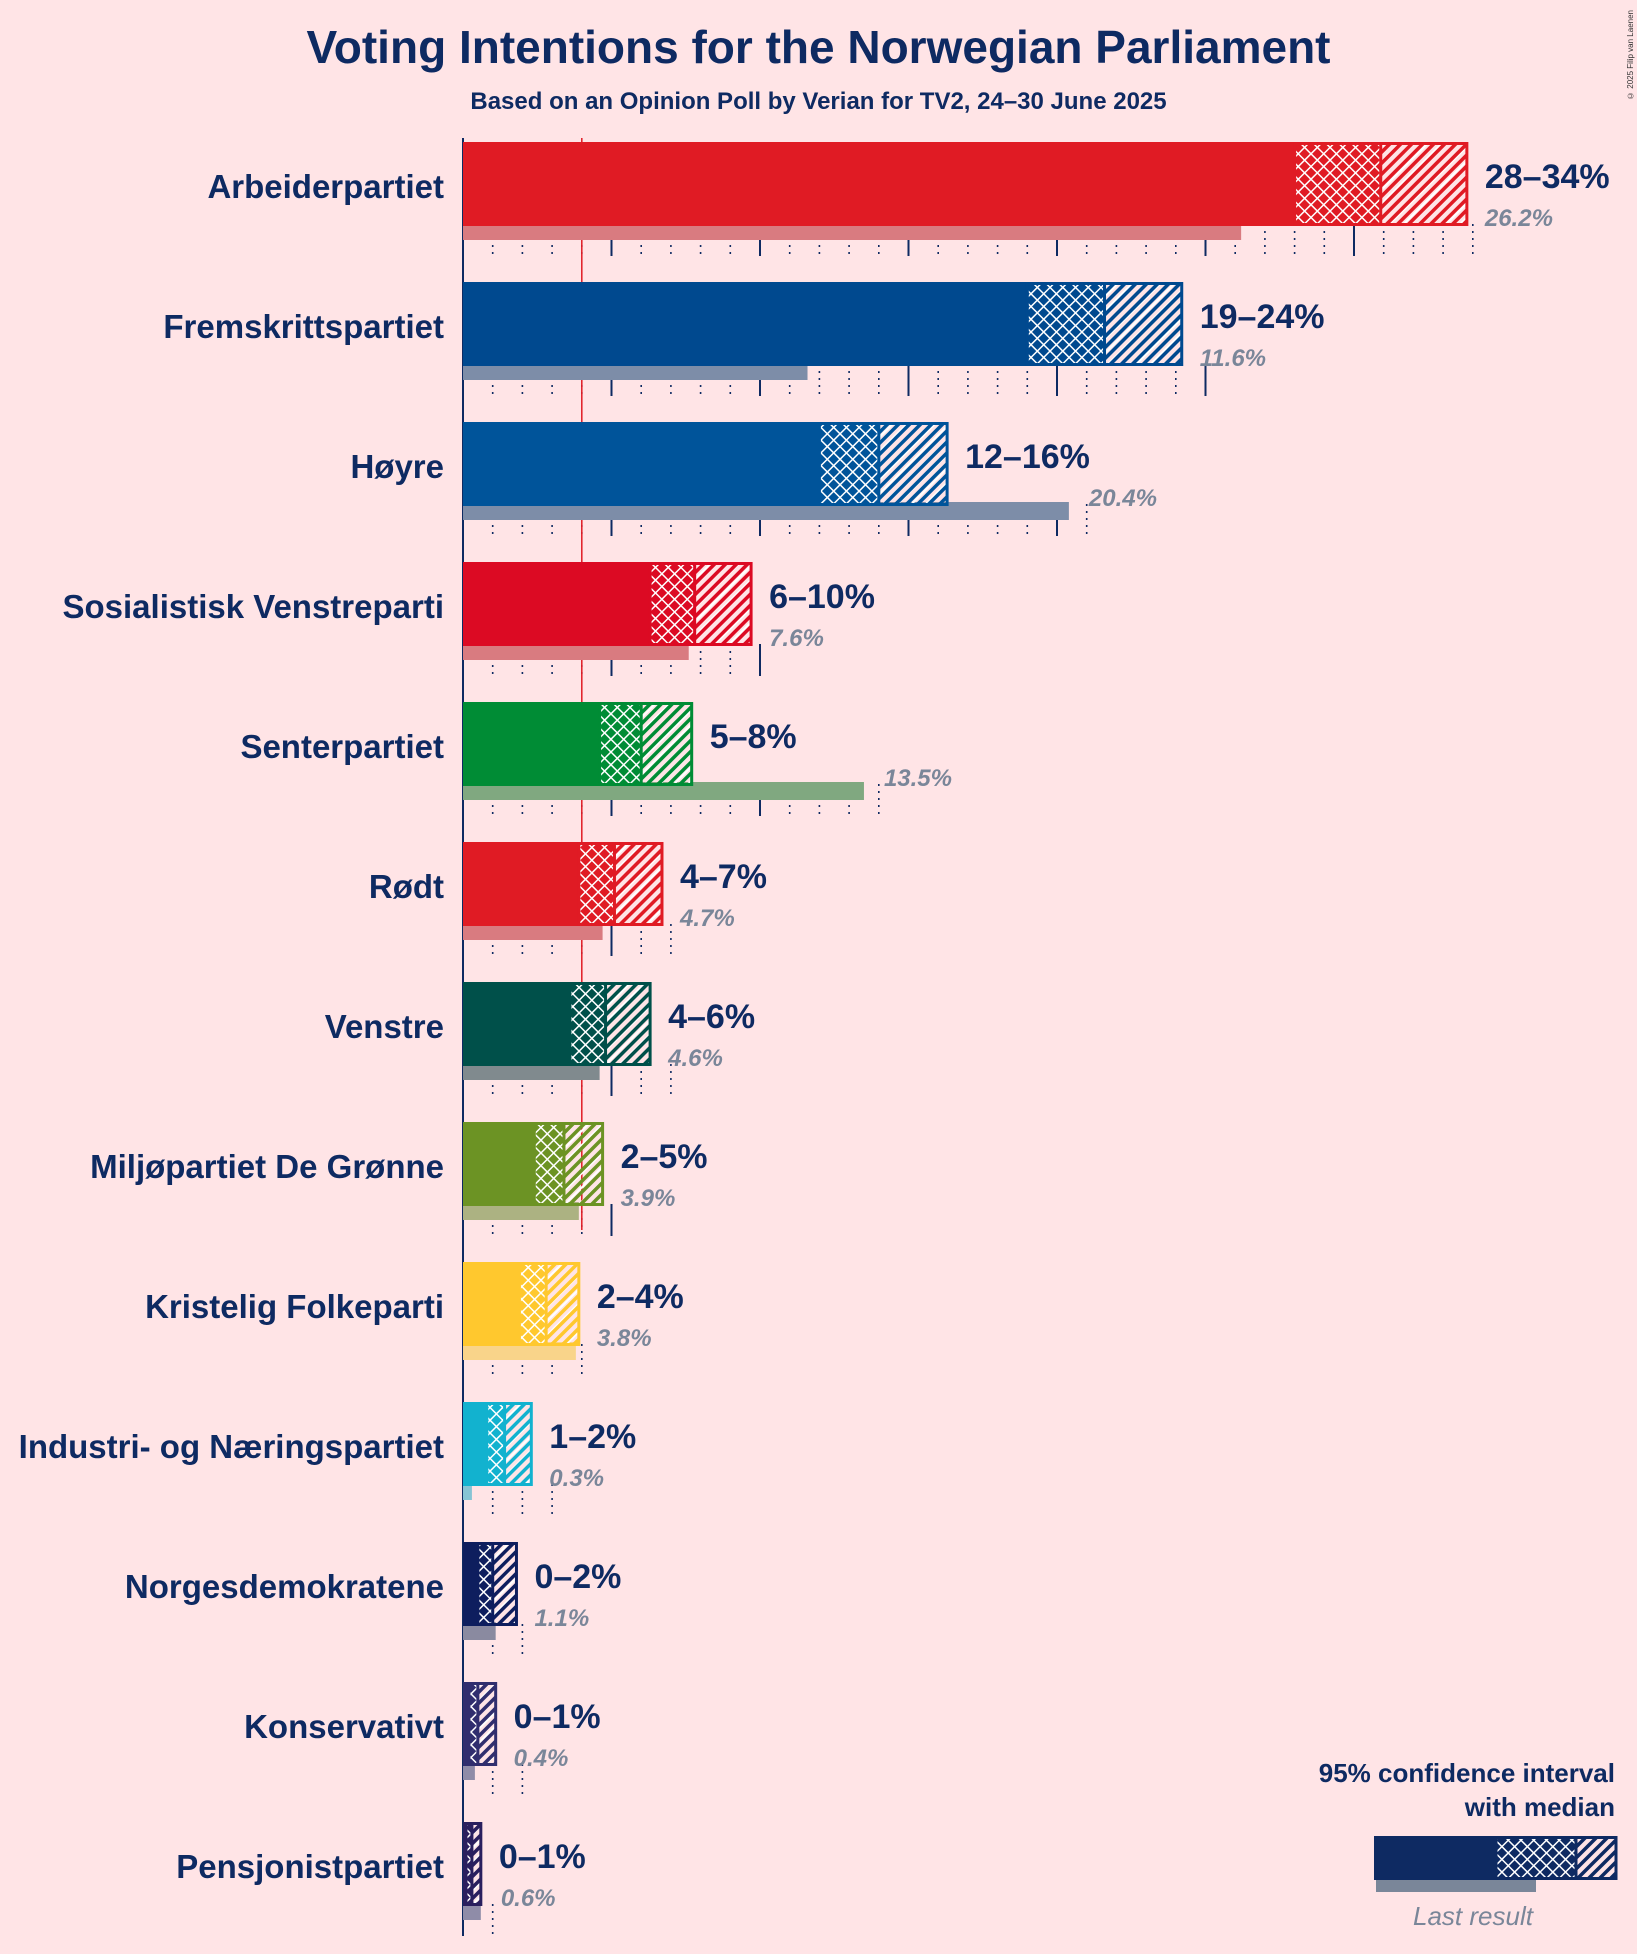 This screenshot has height=1954, width=1637. What do you see at coordinates (648, 1198) in the screenshot?
I see `last-result-label: 3.9%` at bounding box center [648, 1198].